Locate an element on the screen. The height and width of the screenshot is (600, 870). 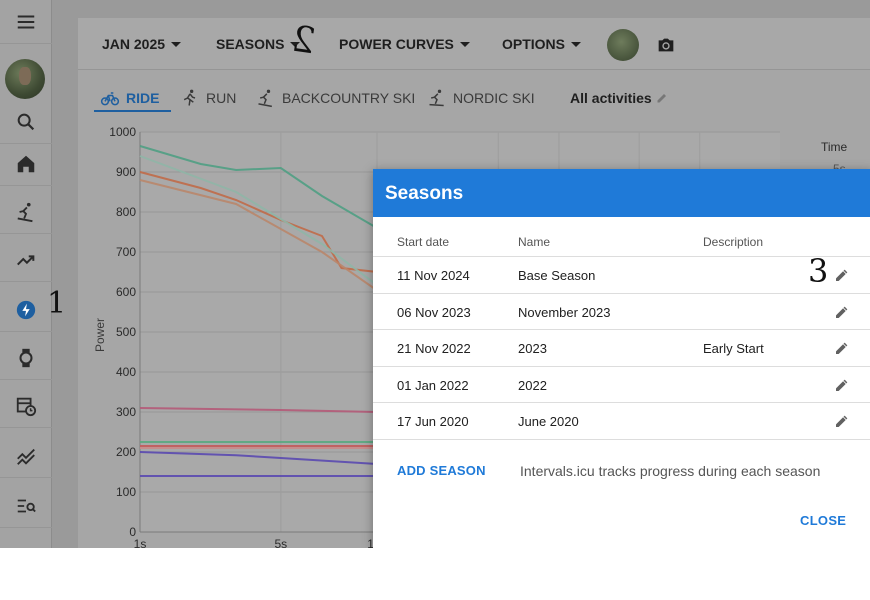
fitness-chart-icon is located at coordinates (26, 456).